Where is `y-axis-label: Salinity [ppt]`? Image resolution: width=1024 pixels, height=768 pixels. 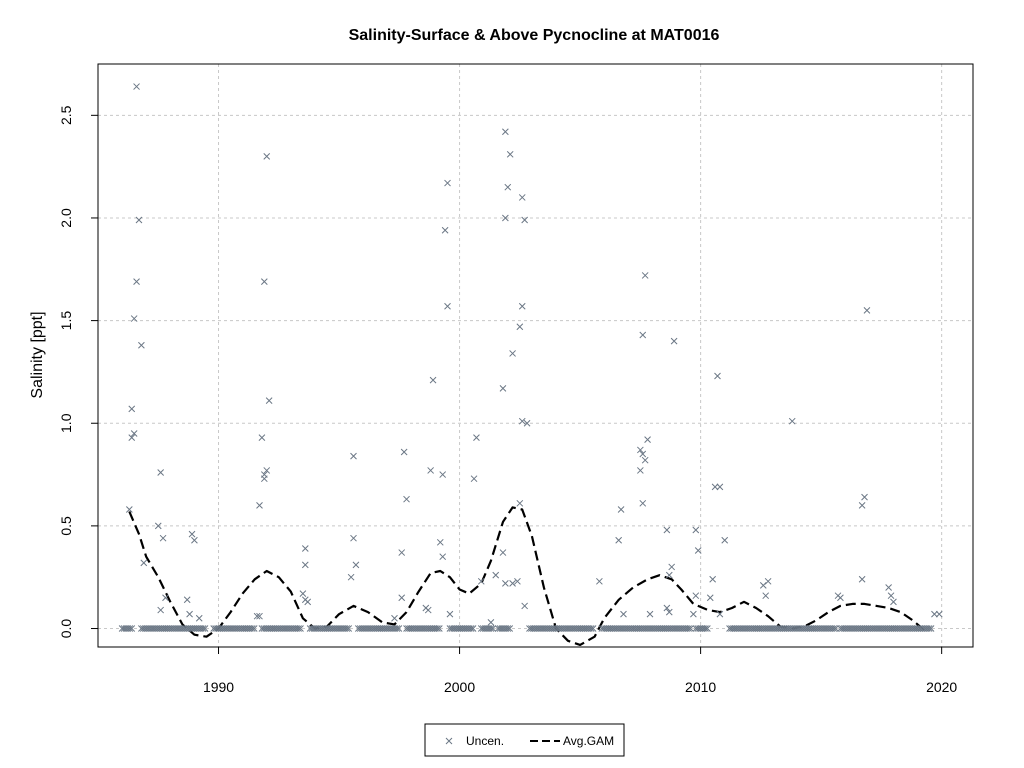
y-axis-label: Salinity [ppt] is located at coordinates (37, 354).